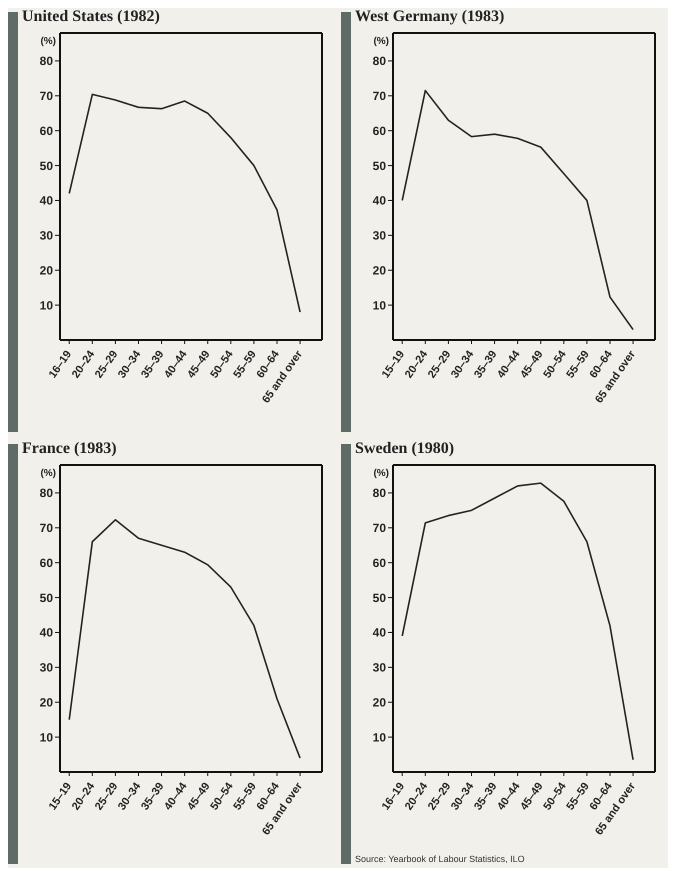 Image resolution: width=674 pixels, height=871 pixels. Describe the element at coordinates (440, 859) in the screenshot. I see `source-note: Source: Yearbook of Labour Statistics, ILO` at that location.